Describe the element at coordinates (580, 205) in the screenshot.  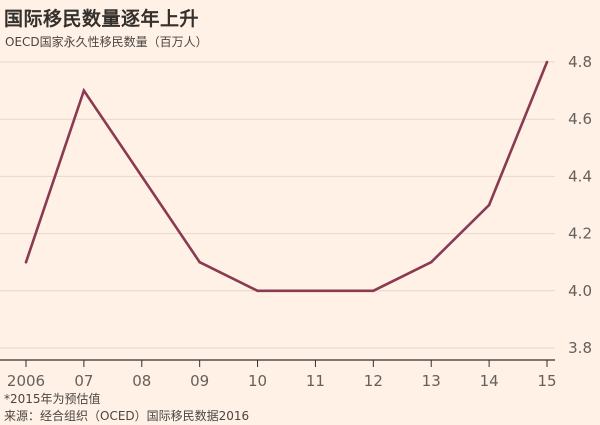
I see `y-tick-labels: 3.8 4.0 4.2 4.4 4.6 4.8` at that location.